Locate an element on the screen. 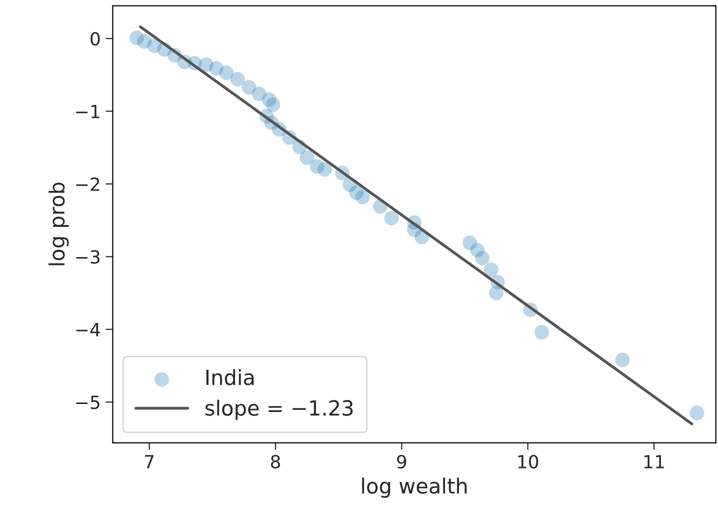 Image resolution: width=718 pixels, height=529 pixels. x-axis-title: log wealth is located at coordinates (414, 488).